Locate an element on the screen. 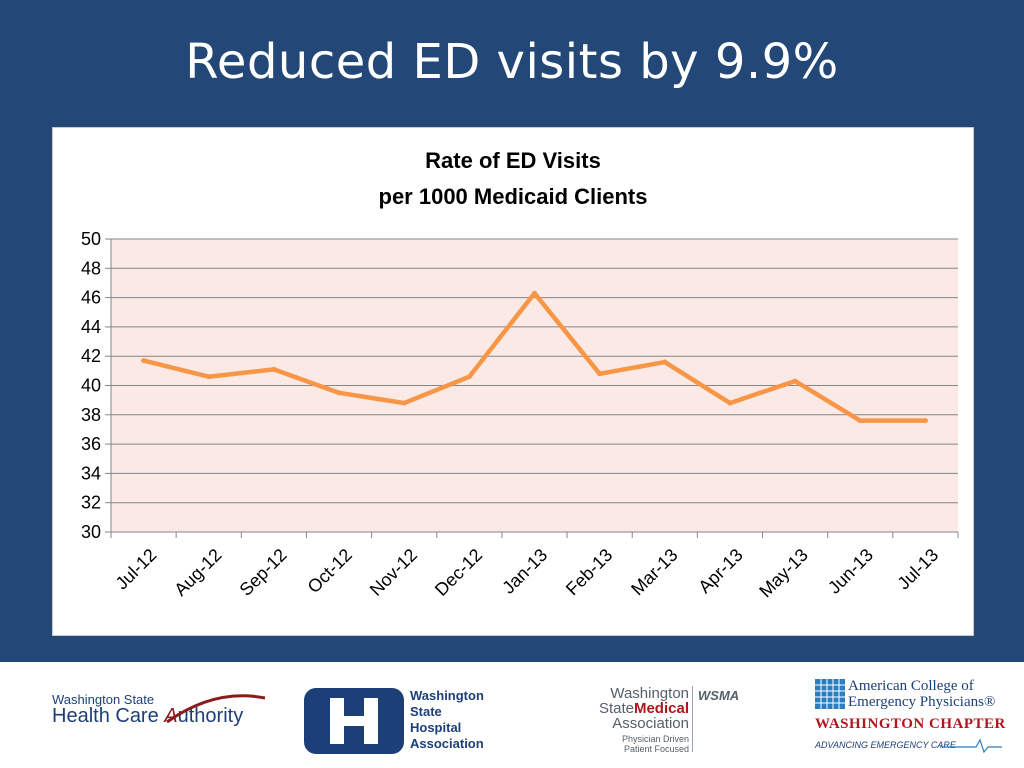  wsma-line-1: Washington is located at coordinates (649, 693).